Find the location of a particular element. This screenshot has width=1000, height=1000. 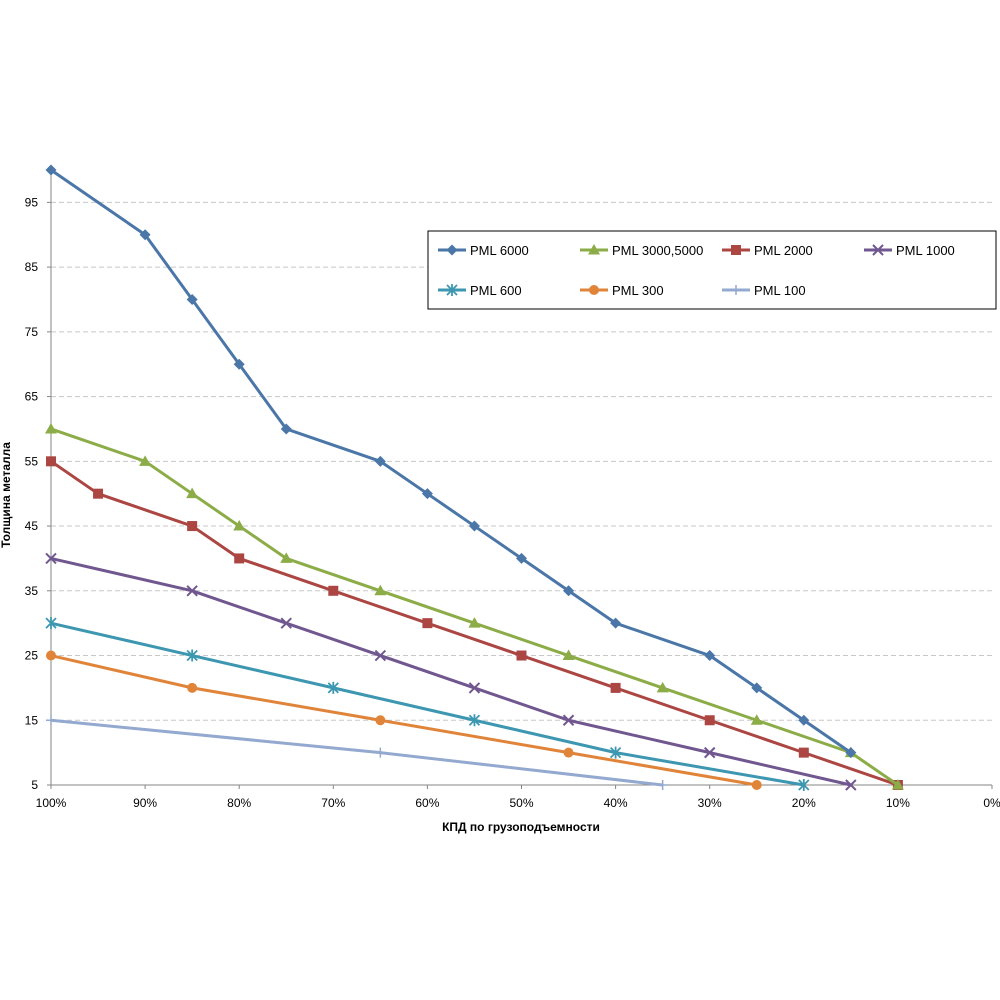

legend-label: PML 1000 is located at coordinates (925, 250).